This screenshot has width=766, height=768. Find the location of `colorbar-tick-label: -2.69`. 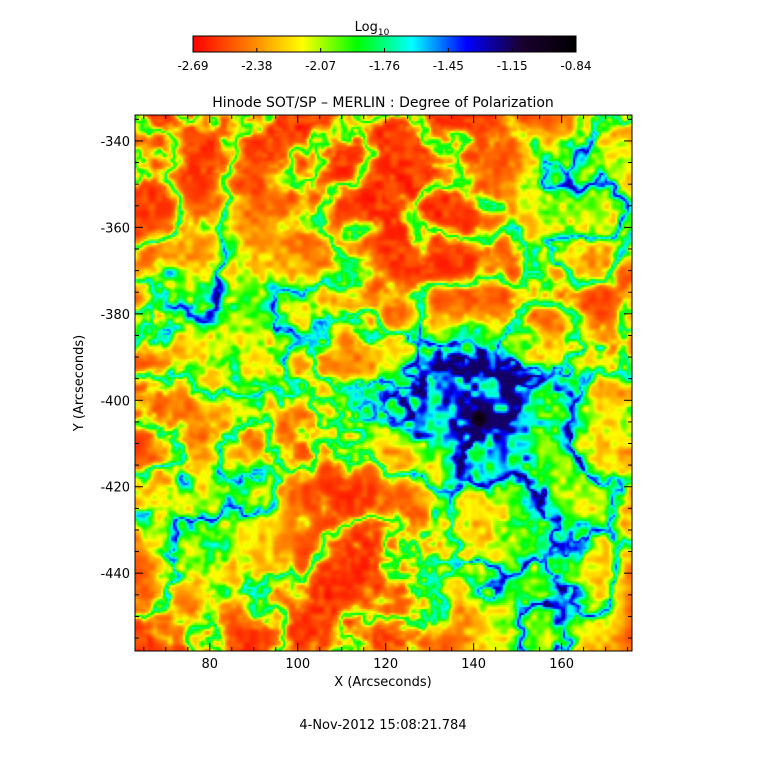

colorbar-tick-label: -2.69 is located at coordinates (192, 66).